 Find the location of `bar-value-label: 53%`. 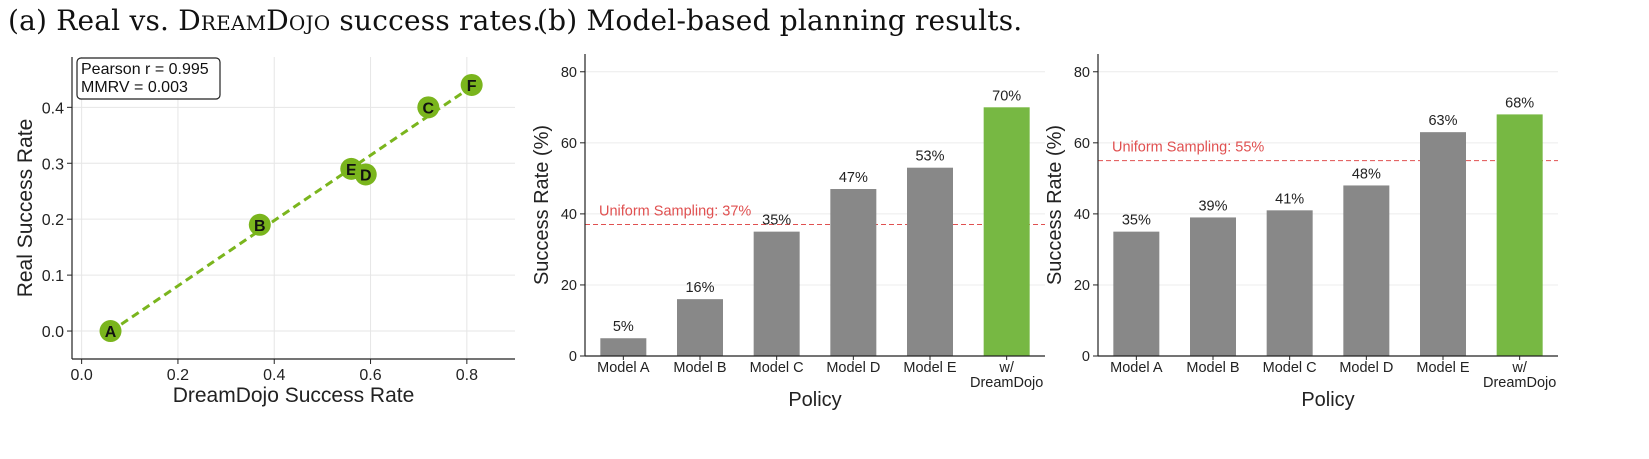

bar-value-label: 53% is located at coordinates (929, 157).